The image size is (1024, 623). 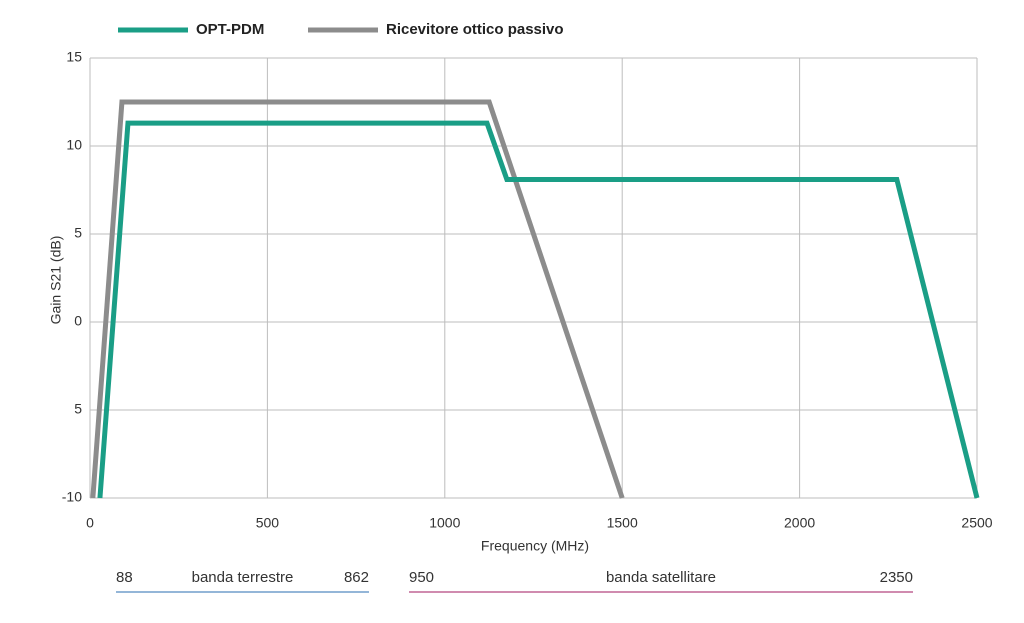 I want to click on y-axis-label: Gain S21 (dB), so click(x=56, y=280).